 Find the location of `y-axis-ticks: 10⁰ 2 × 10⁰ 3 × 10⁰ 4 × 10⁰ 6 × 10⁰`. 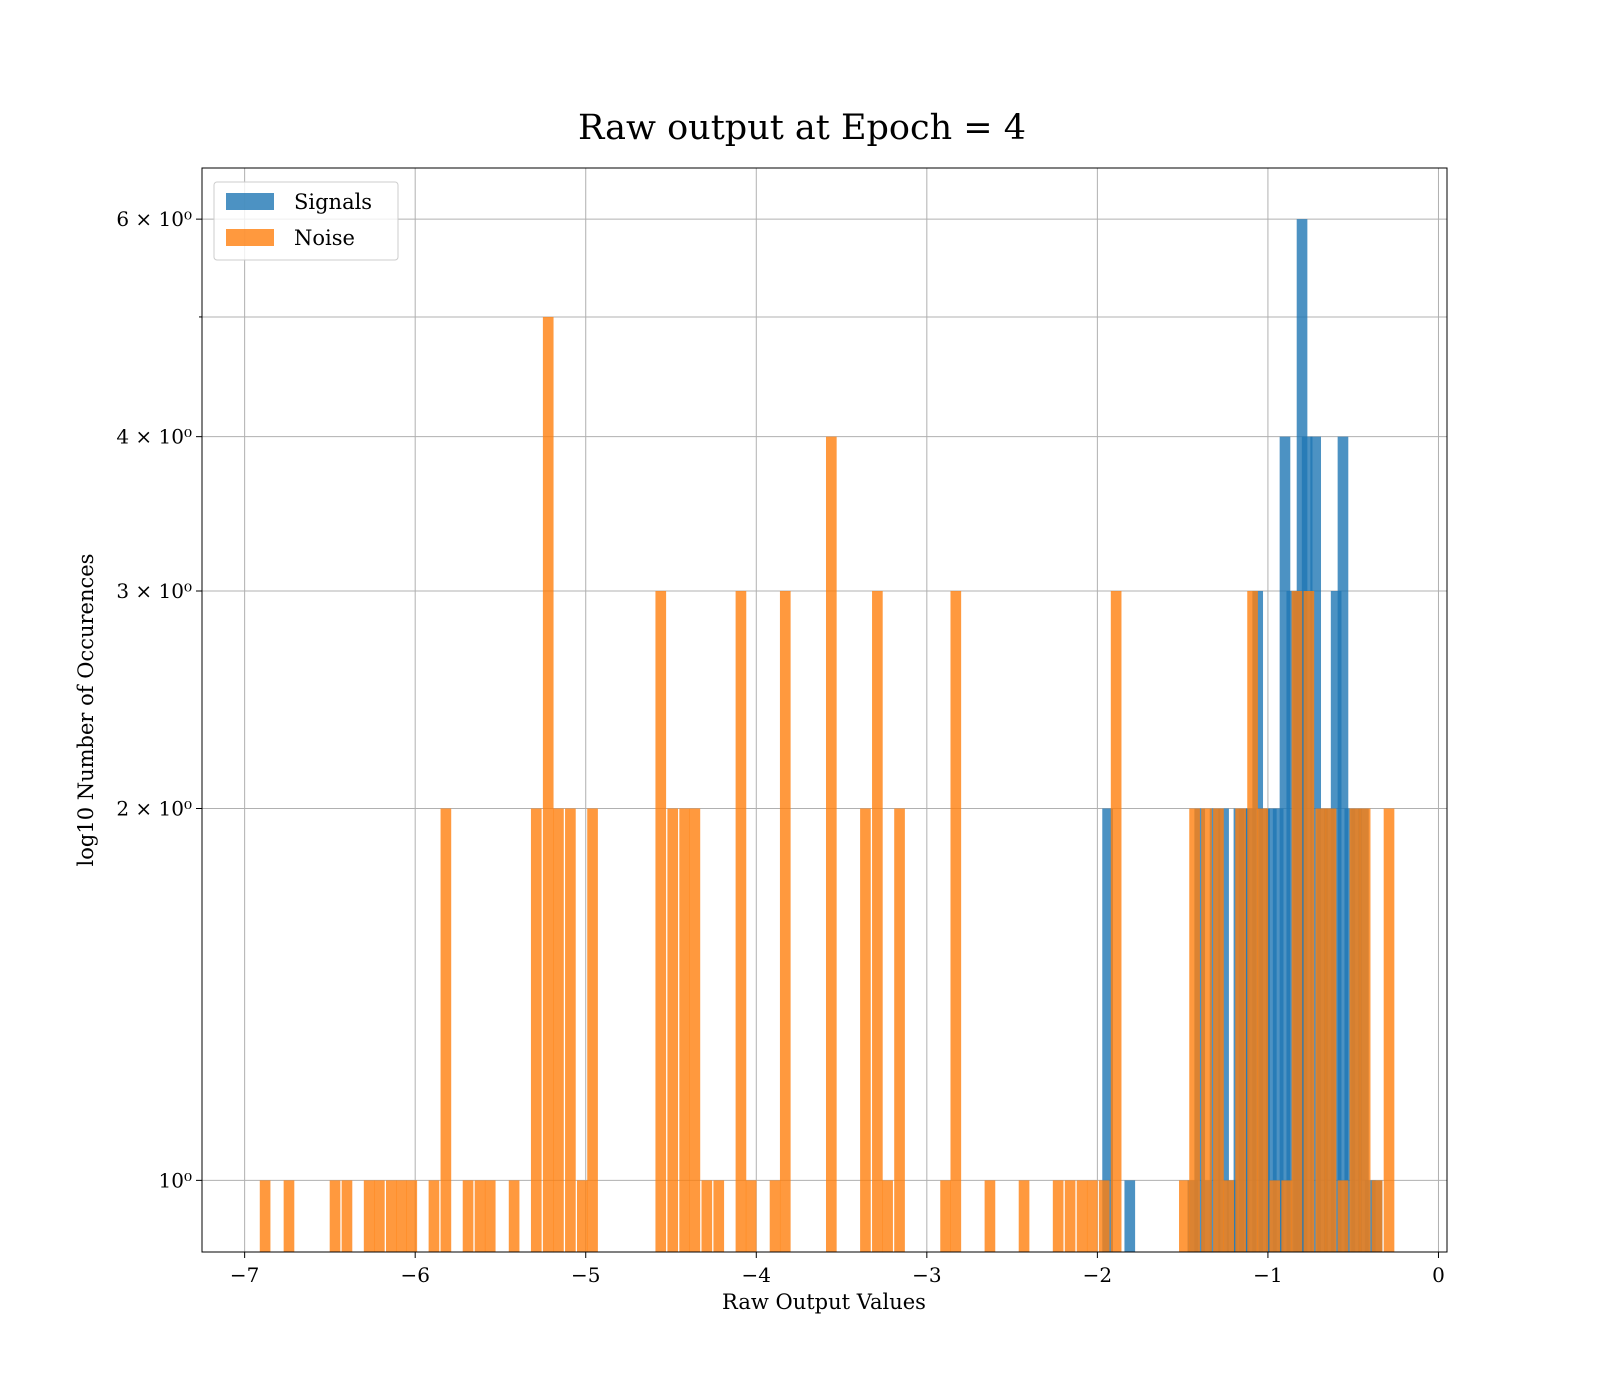

y-axis-ticks: 10⁰ 2 × 10⁰ 3 × 10⁰ 4 × 10⁰ 6 × 10⁰ is located at coordinates (159, 699).